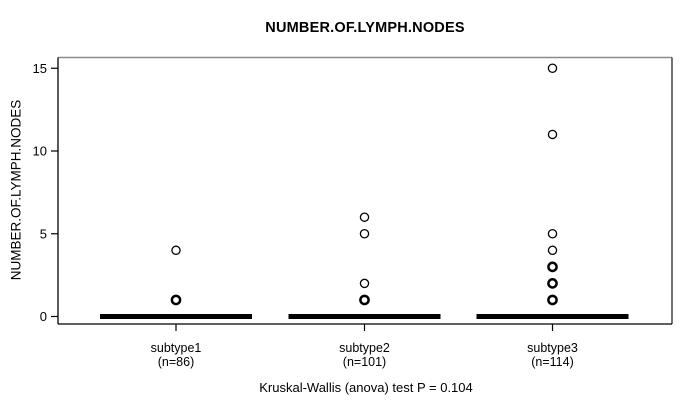 This screenshot has height=400, width=700. What do you see at coordinates (364, 348) in the screenshot?
I see `x-axis-group-label: subtype2` at bounding box center [364, 348].